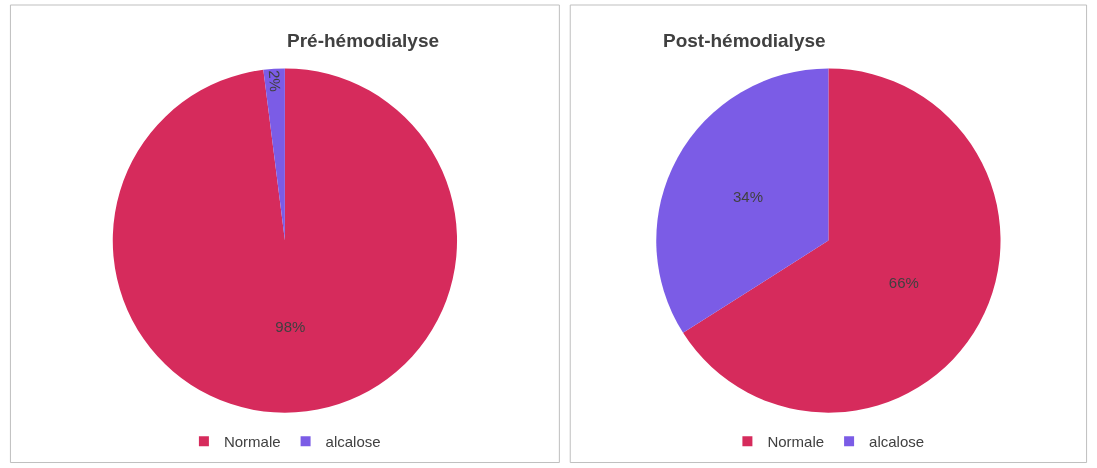 The image size is (1097, 468). Describe the element at coordinates (275, 81) in the screenshot. I see `data-label: 2%` at that location.